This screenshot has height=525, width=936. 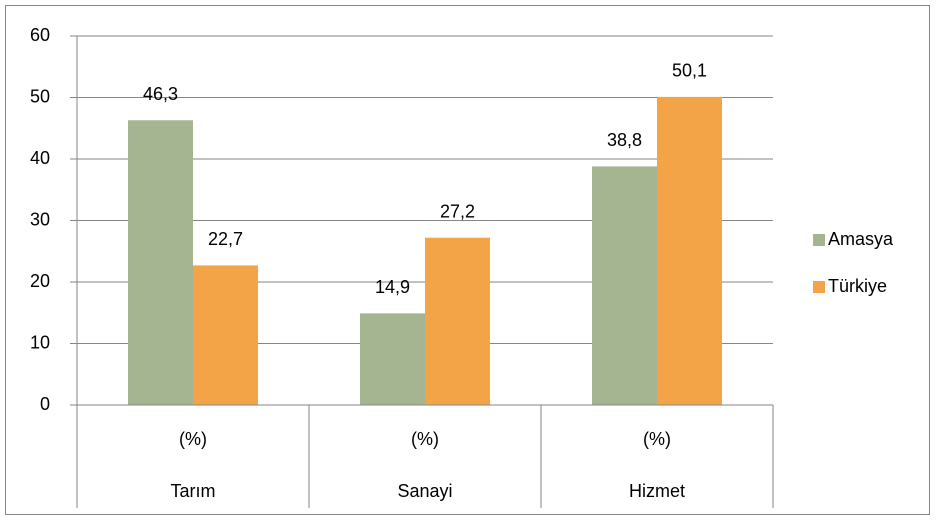 I want to click on data-label: 38,8, so click(x=624, y=140).